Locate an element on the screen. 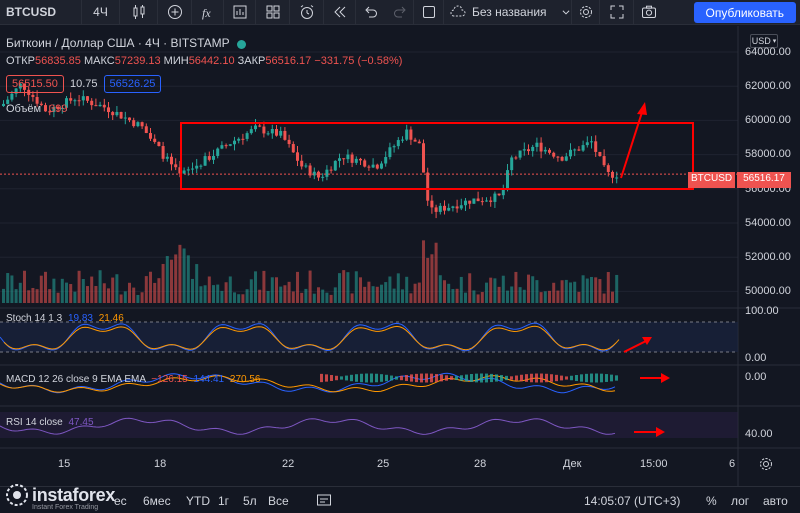 Image resolution: width=800 pixels, height=513 pixels. replay-button is located at coordinates (340, 12).